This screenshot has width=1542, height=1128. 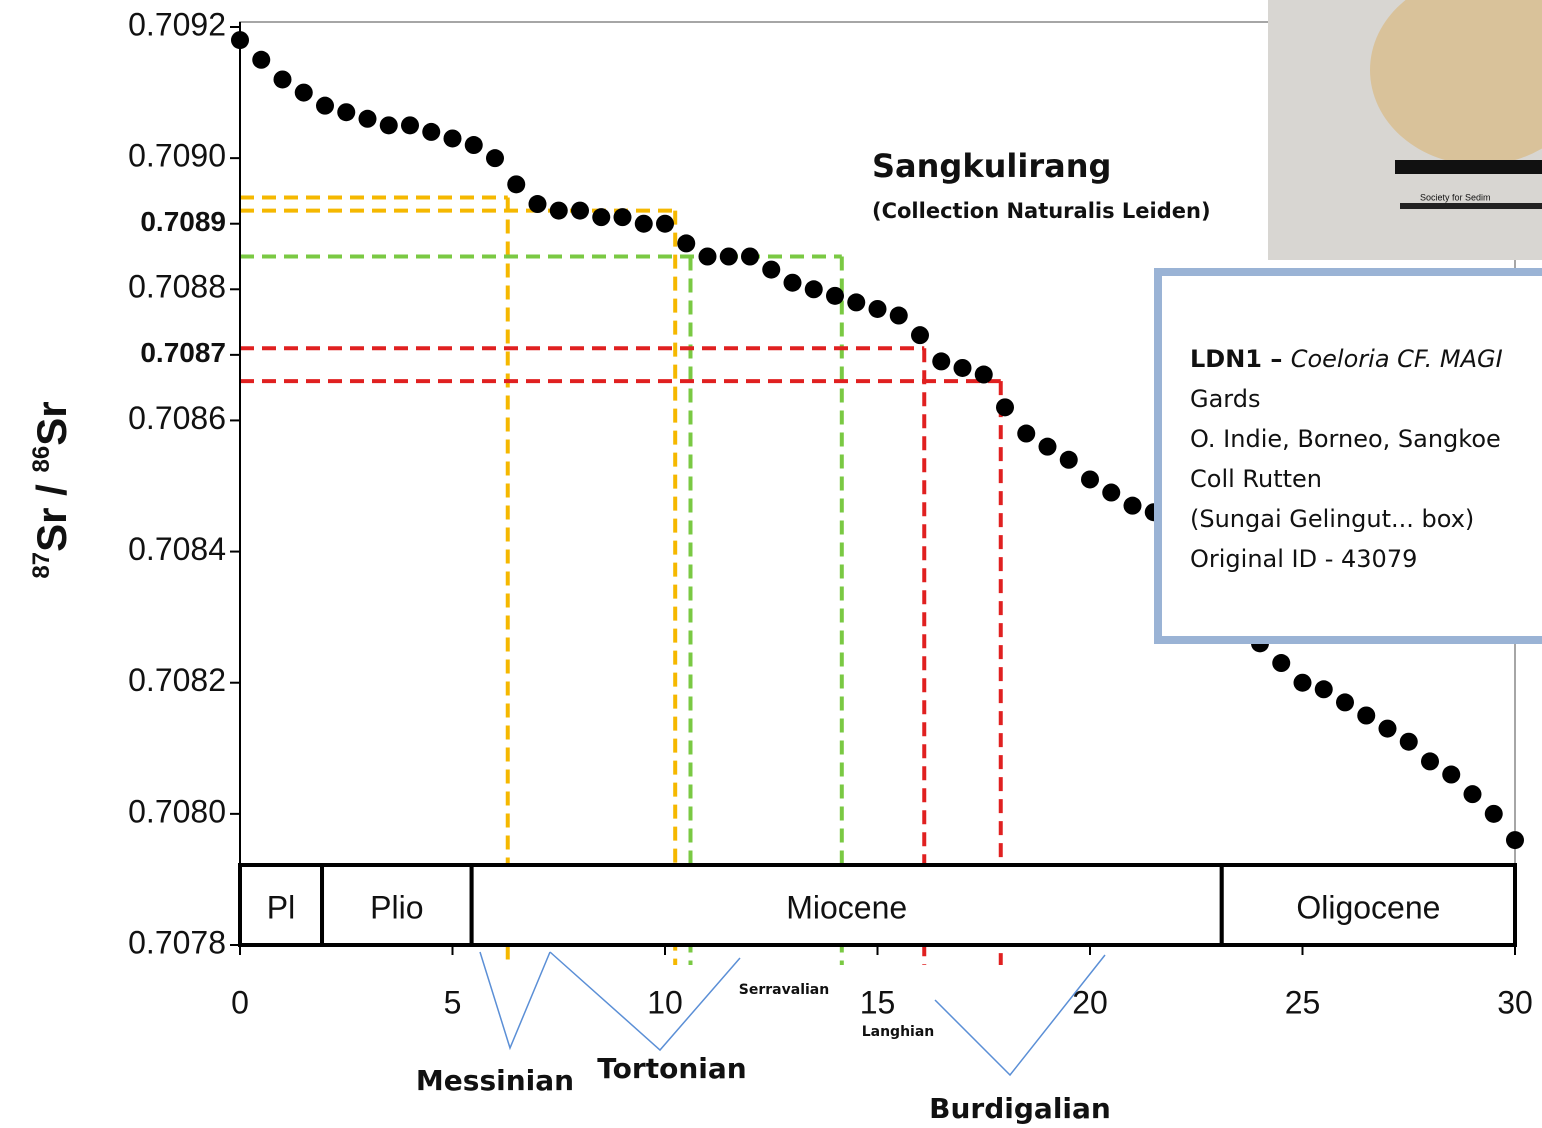 I want to click on y-tick-label: 0.7086, so click(x=177, y=418).